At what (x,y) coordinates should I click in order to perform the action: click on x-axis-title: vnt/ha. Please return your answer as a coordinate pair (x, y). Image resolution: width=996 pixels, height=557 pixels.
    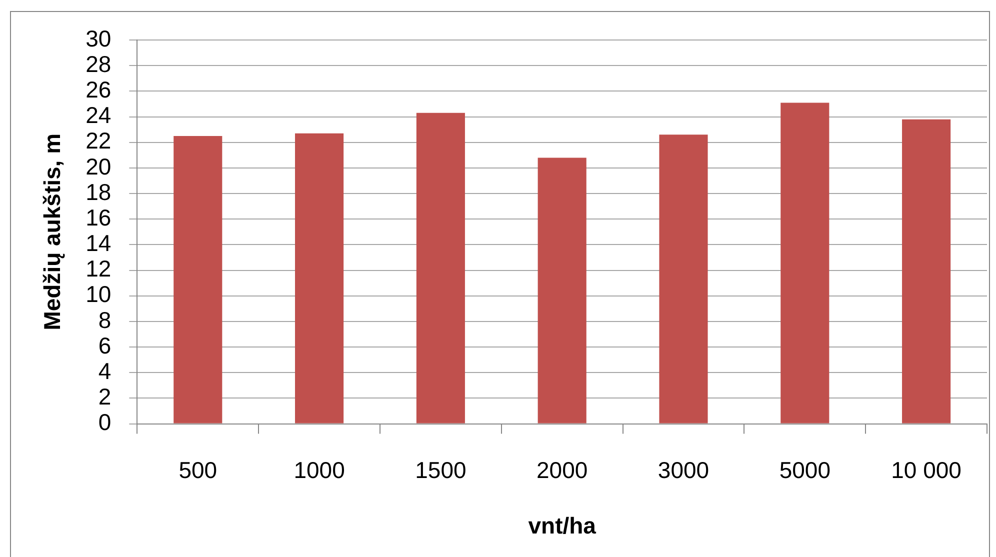
    Looking at the image, I should click on (562, 525).